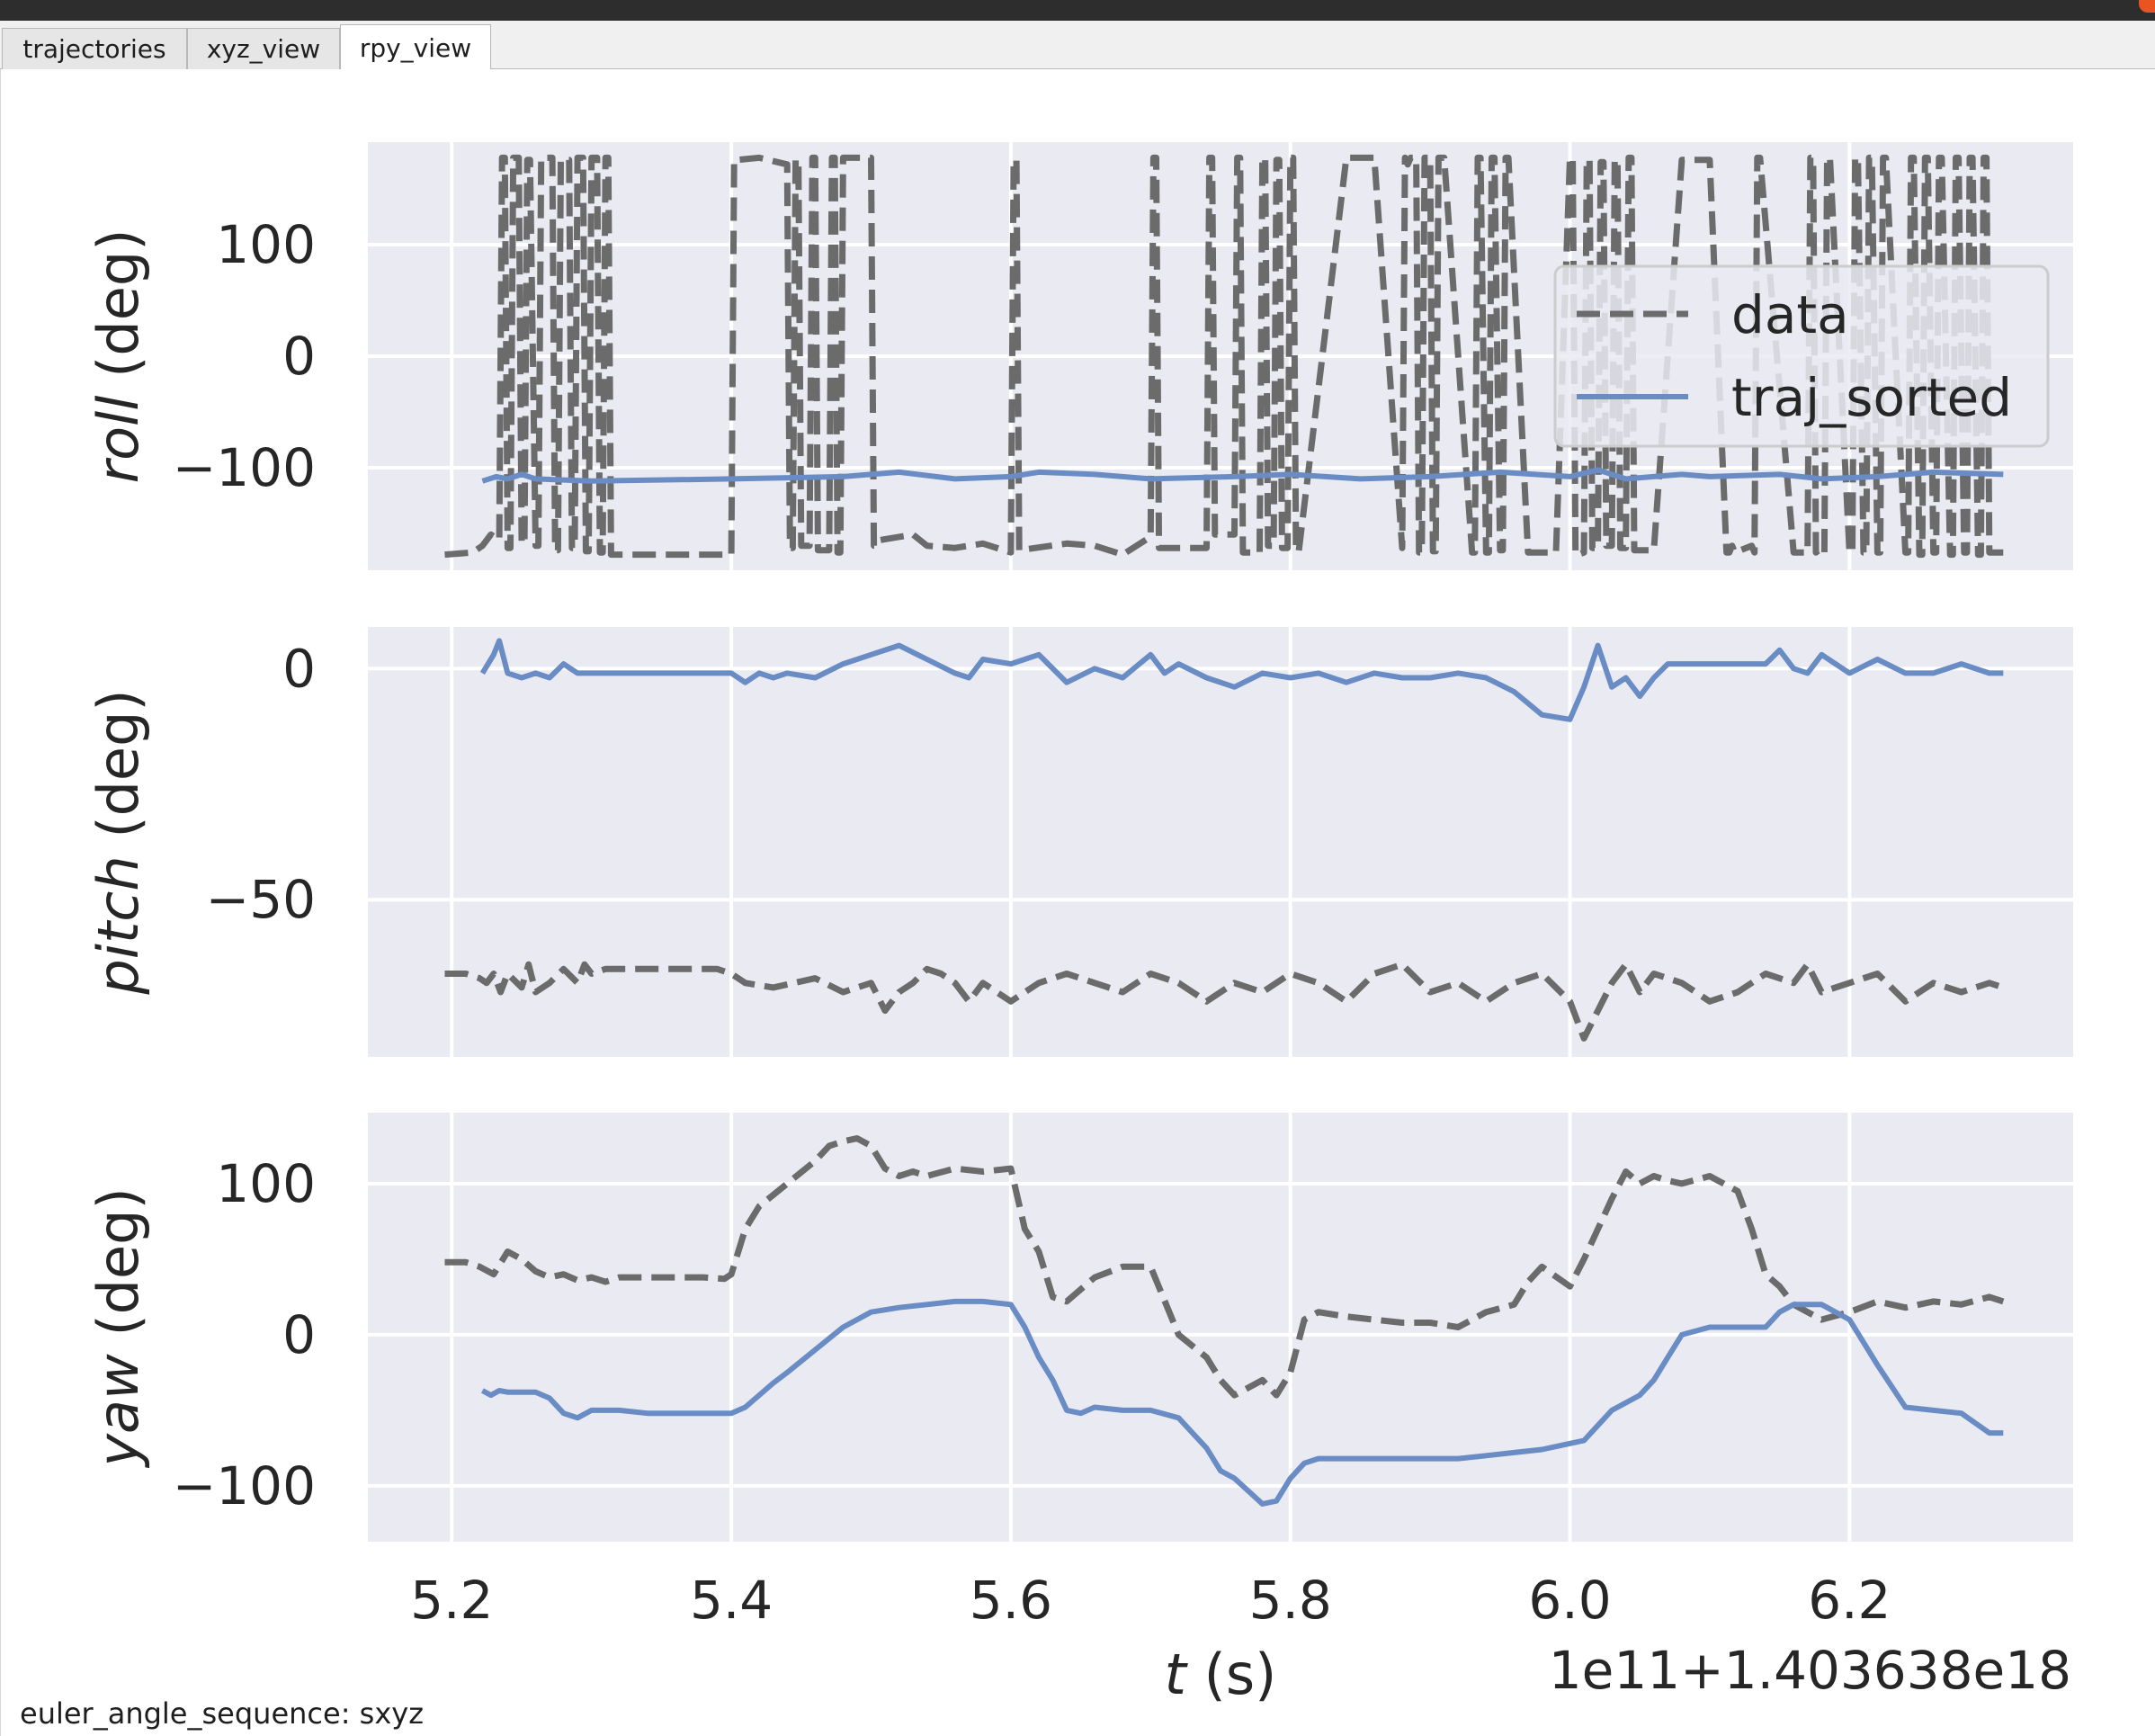  Describe the element at coordinates (2147, 6) in the screenshot. I see `close-icon` at that location.